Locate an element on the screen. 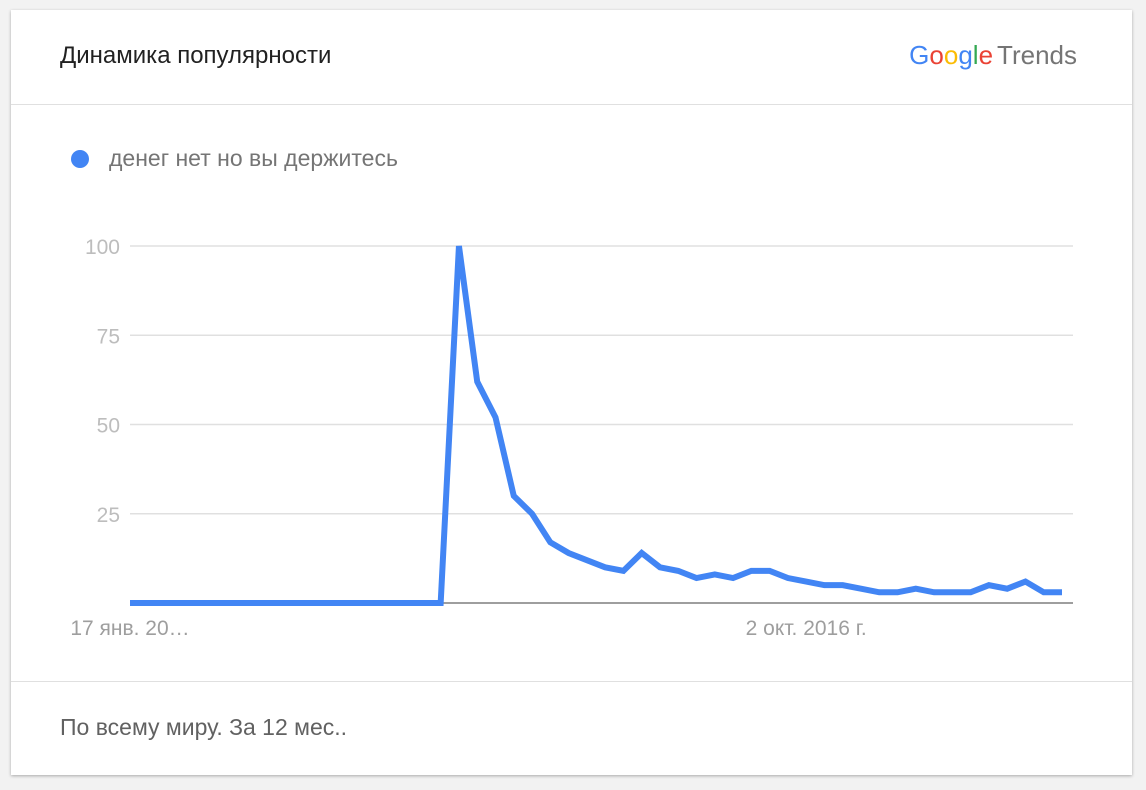  legend-dot is located at coordinates (80, 158).